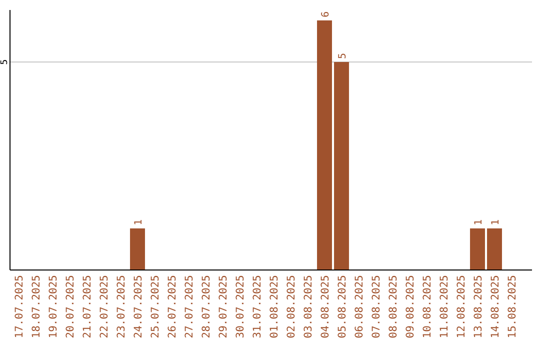 The width and height of the screenshot is (540, 340). What do you see at coordinates (172, 306) in the screenshot?
I see `x-tick-label: 26.07.2025` at bounding box center [172, 306].